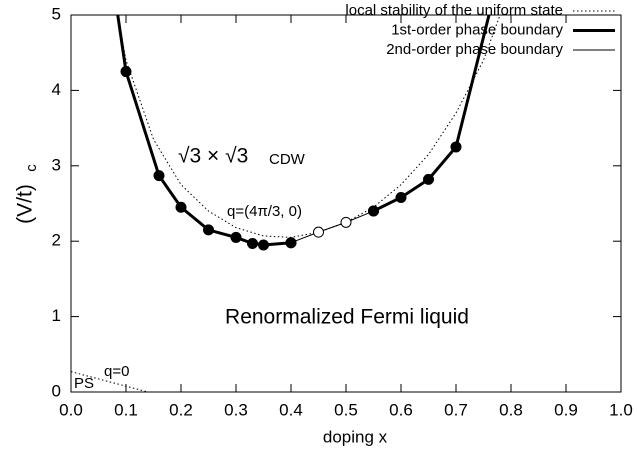 This screenshot has height=449, width=637. What do you see at coordinates (181, 409) in the screenshot?
I see `x-tick-label: 0.2` at bounding box center [181, 409].